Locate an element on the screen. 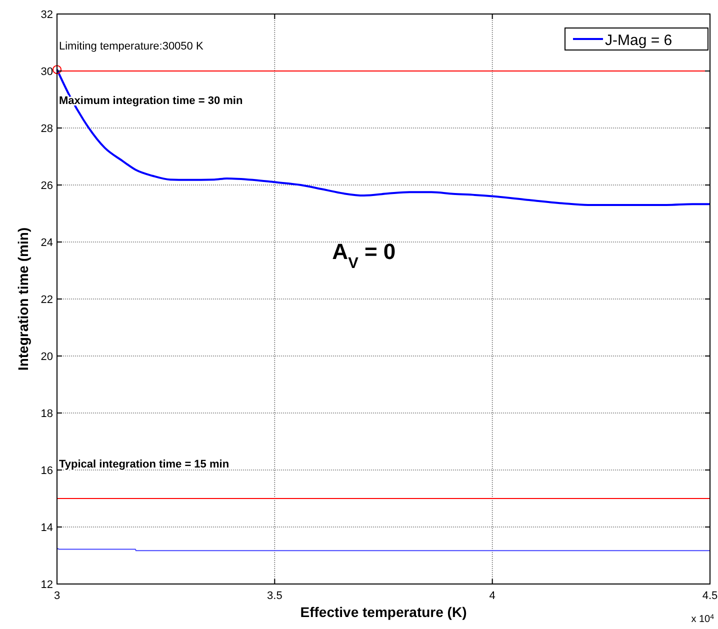 The width and height of the screenshot is (718, 629). y-tick-label: 16 is located at coordinates (46, 471).